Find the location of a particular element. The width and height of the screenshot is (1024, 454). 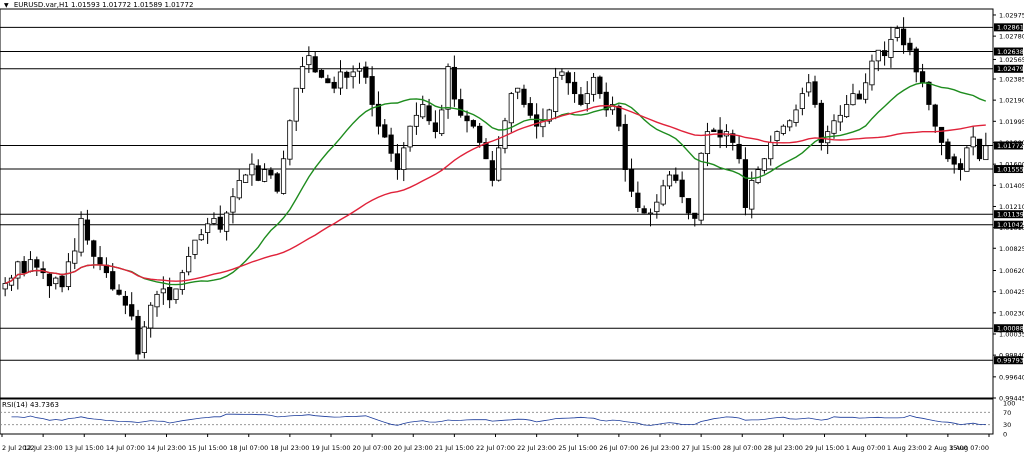

rsi-title: RSI(14) 43.7363 is located at coordinates (30, 405).